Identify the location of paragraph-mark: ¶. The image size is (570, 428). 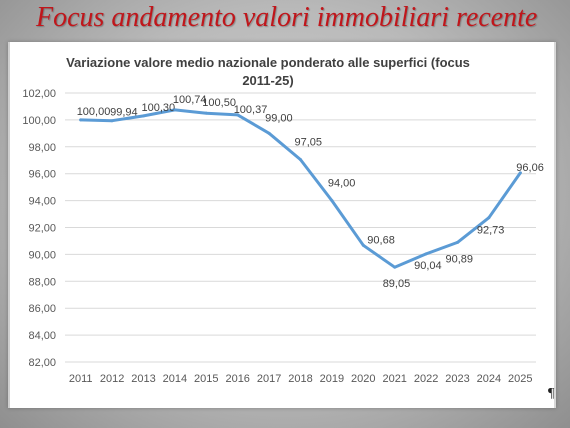
(551, 393).